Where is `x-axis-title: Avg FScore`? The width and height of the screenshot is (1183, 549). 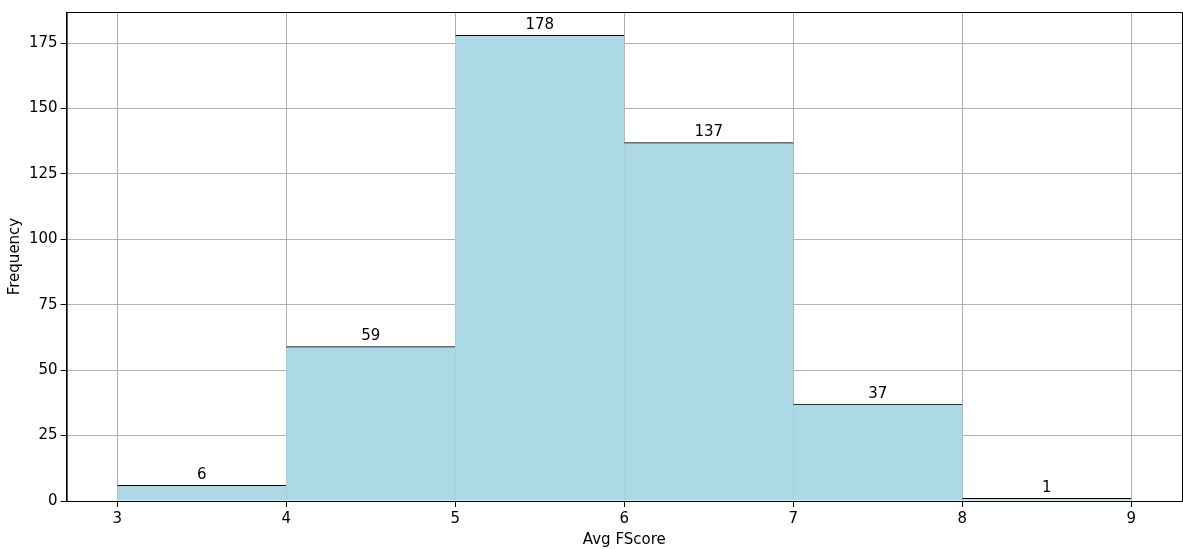
x-axis-title: Avg FScore is located at coordinates (624, 538).